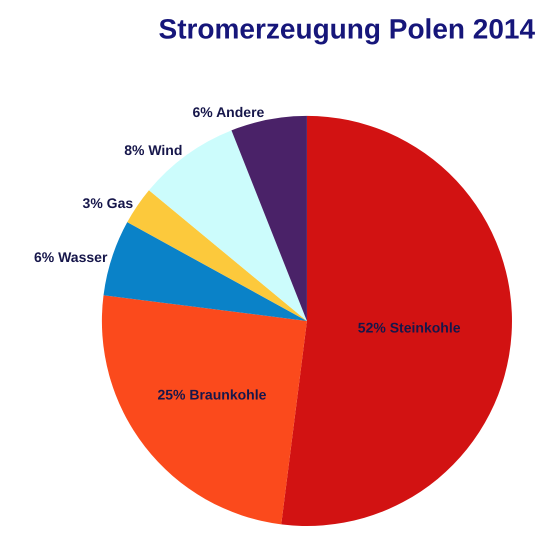 The image size is (546, 536). Describe the element at coordinates (212, 394) in the screenshot. I see `slice-label: 25% Braunkohle` at that location.